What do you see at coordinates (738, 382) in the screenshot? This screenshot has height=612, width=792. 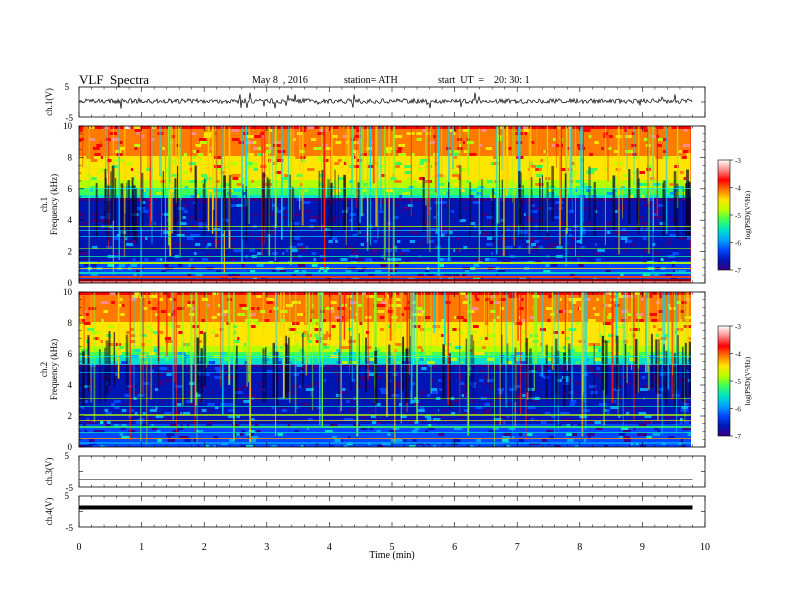 I see `ch2-spectrogram-colorbar-tick--5: -5` at bounding box center [738, 382].